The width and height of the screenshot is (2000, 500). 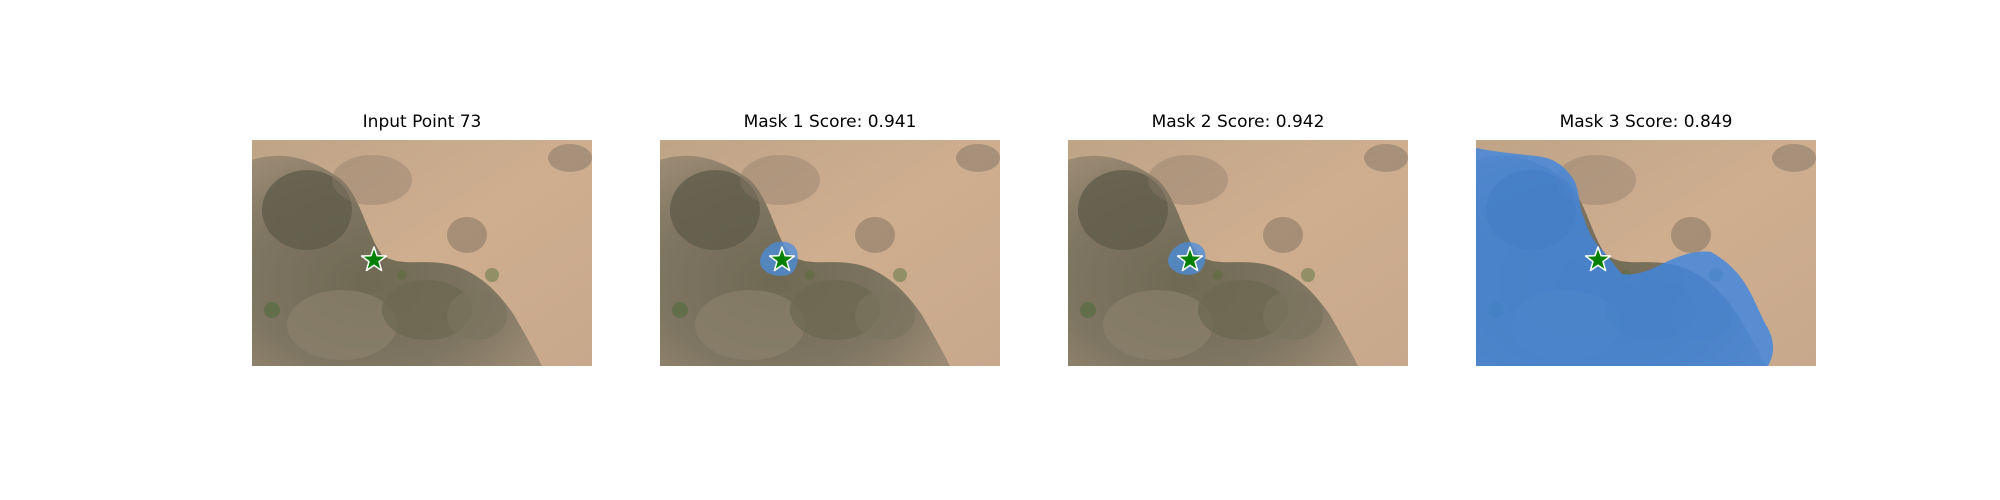 I want to click on panel-mask-3: Mask 3 Score: 0.849, so click(x=1646, y=240).